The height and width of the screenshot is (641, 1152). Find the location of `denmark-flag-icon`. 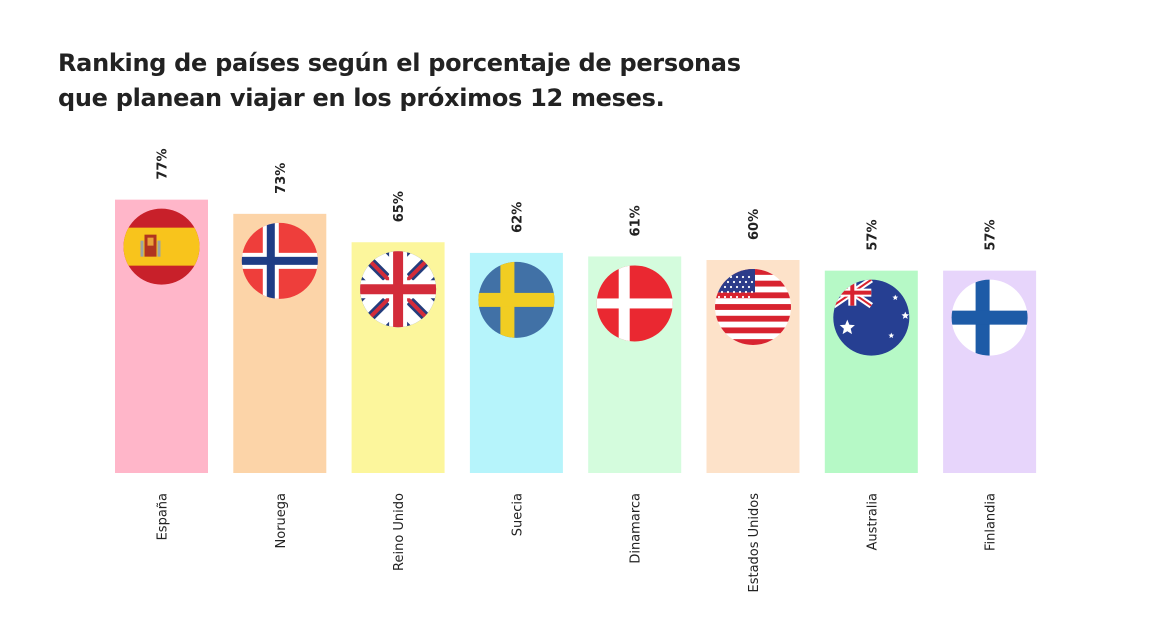

denmark-flag-icon is located at coordinates (634, 303).